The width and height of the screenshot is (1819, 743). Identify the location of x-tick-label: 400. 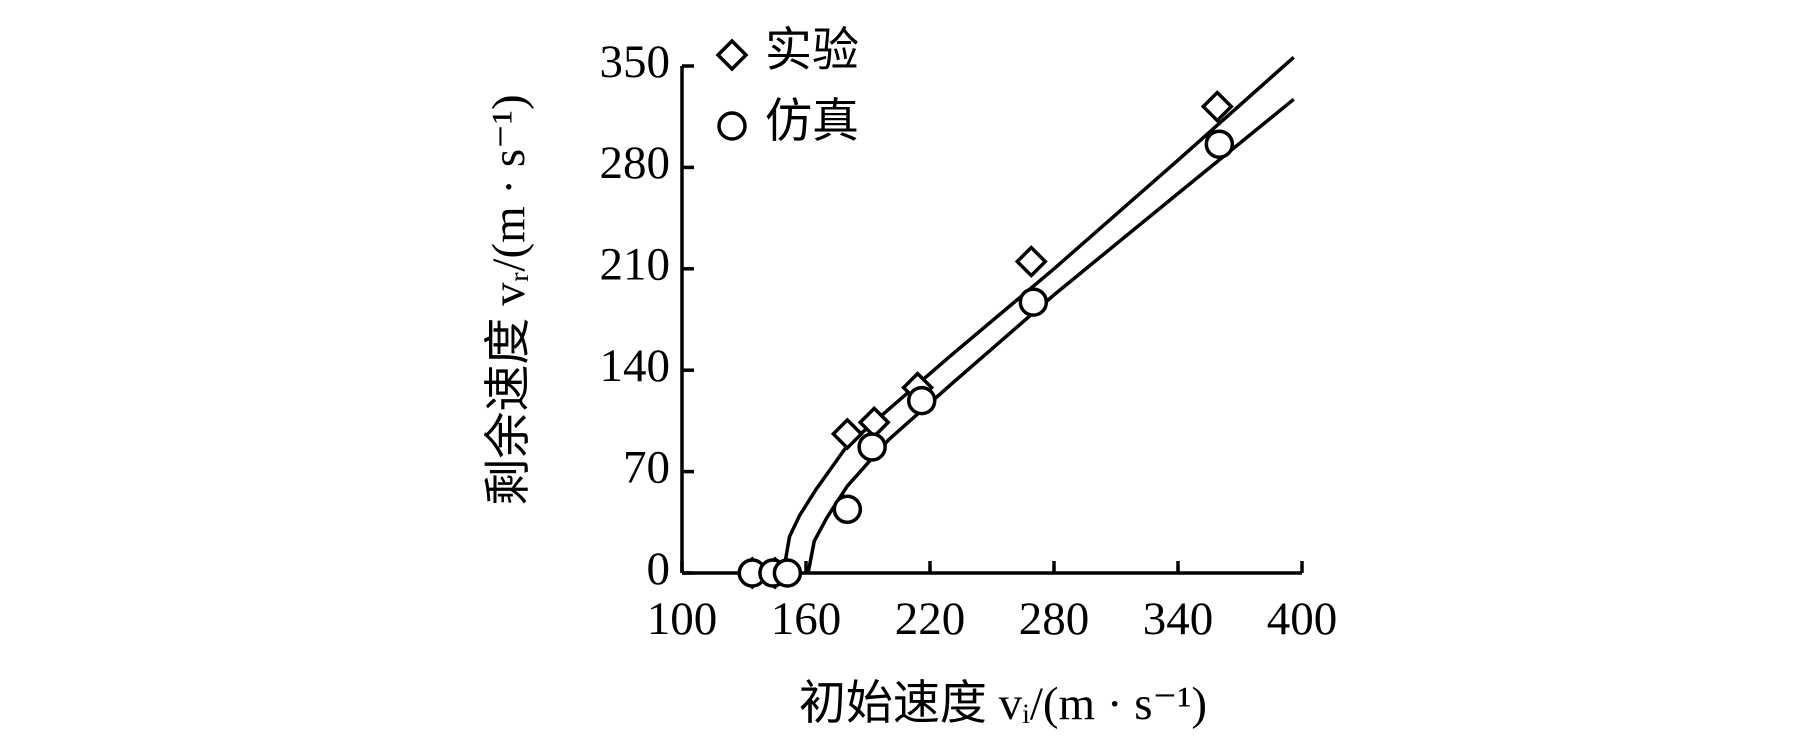
(1302, 619).